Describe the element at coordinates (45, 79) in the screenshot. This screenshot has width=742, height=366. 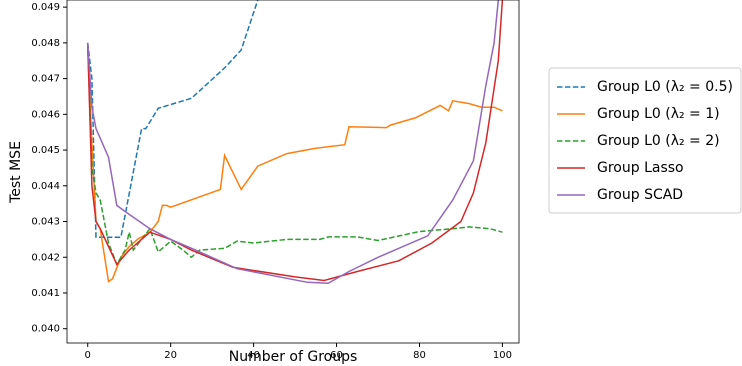
I see `y-tick-label: 0.047` at that location.